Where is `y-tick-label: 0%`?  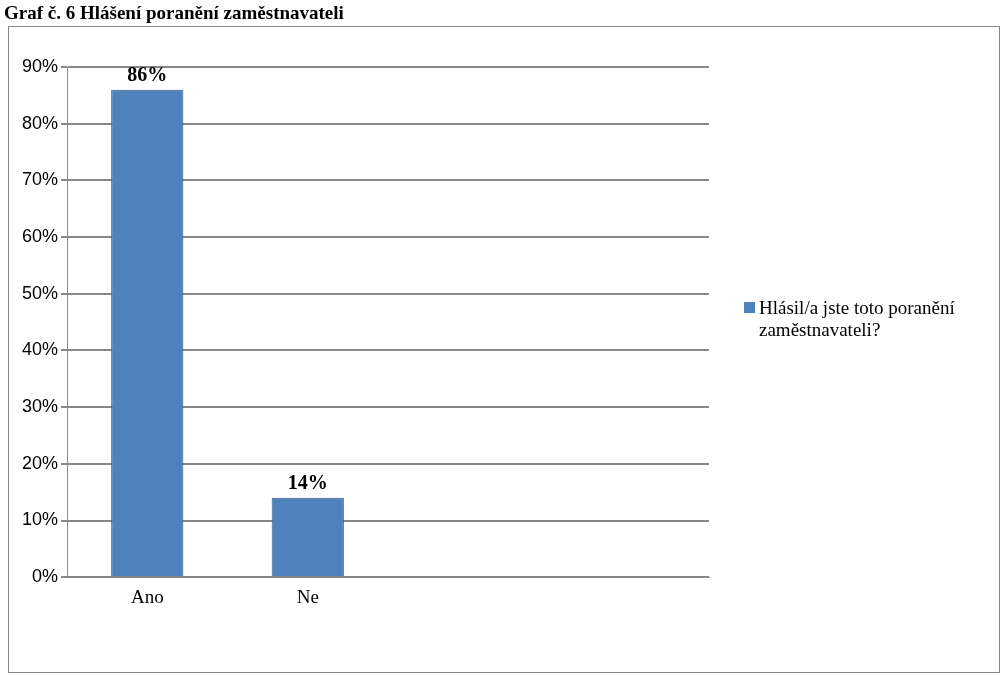 y-tick-label: 0% is located at coordinates (45, 576).